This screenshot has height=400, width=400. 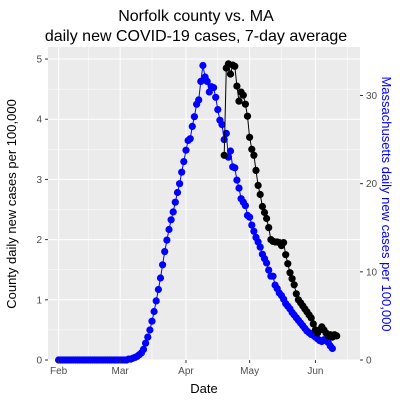 I want to click on chart-title-line-2: daily new COVID-19 cases, 7-day average, so click(x=196, y=36).